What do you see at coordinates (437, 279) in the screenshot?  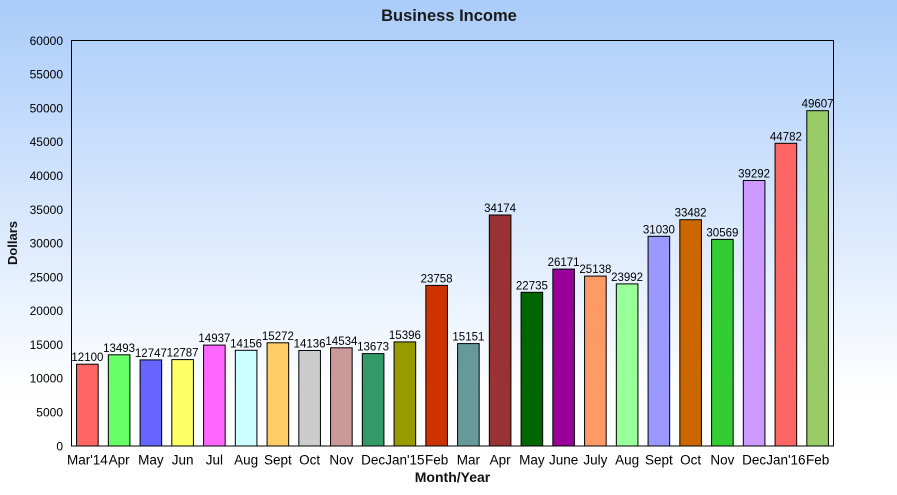 I see `svg-text: 23758` at bounding box center [437, 279].